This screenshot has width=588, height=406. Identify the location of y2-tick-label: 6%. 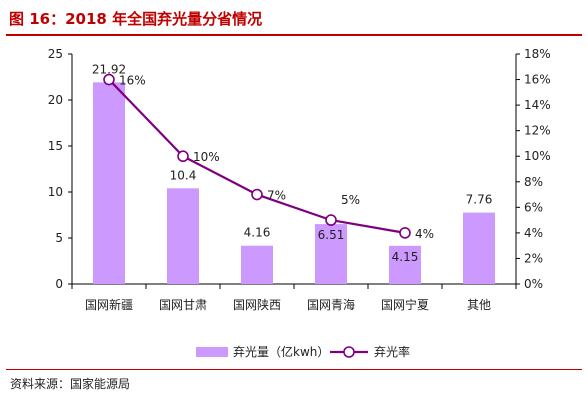
(533, 207).